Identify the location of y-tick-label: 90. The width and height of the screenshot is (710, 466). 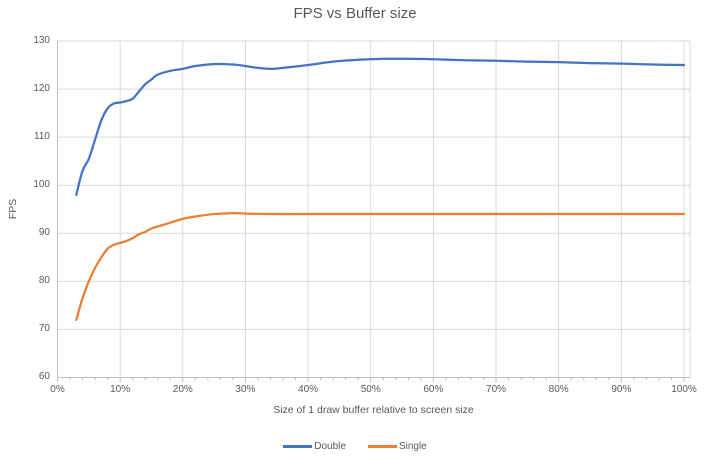
(44, 232).